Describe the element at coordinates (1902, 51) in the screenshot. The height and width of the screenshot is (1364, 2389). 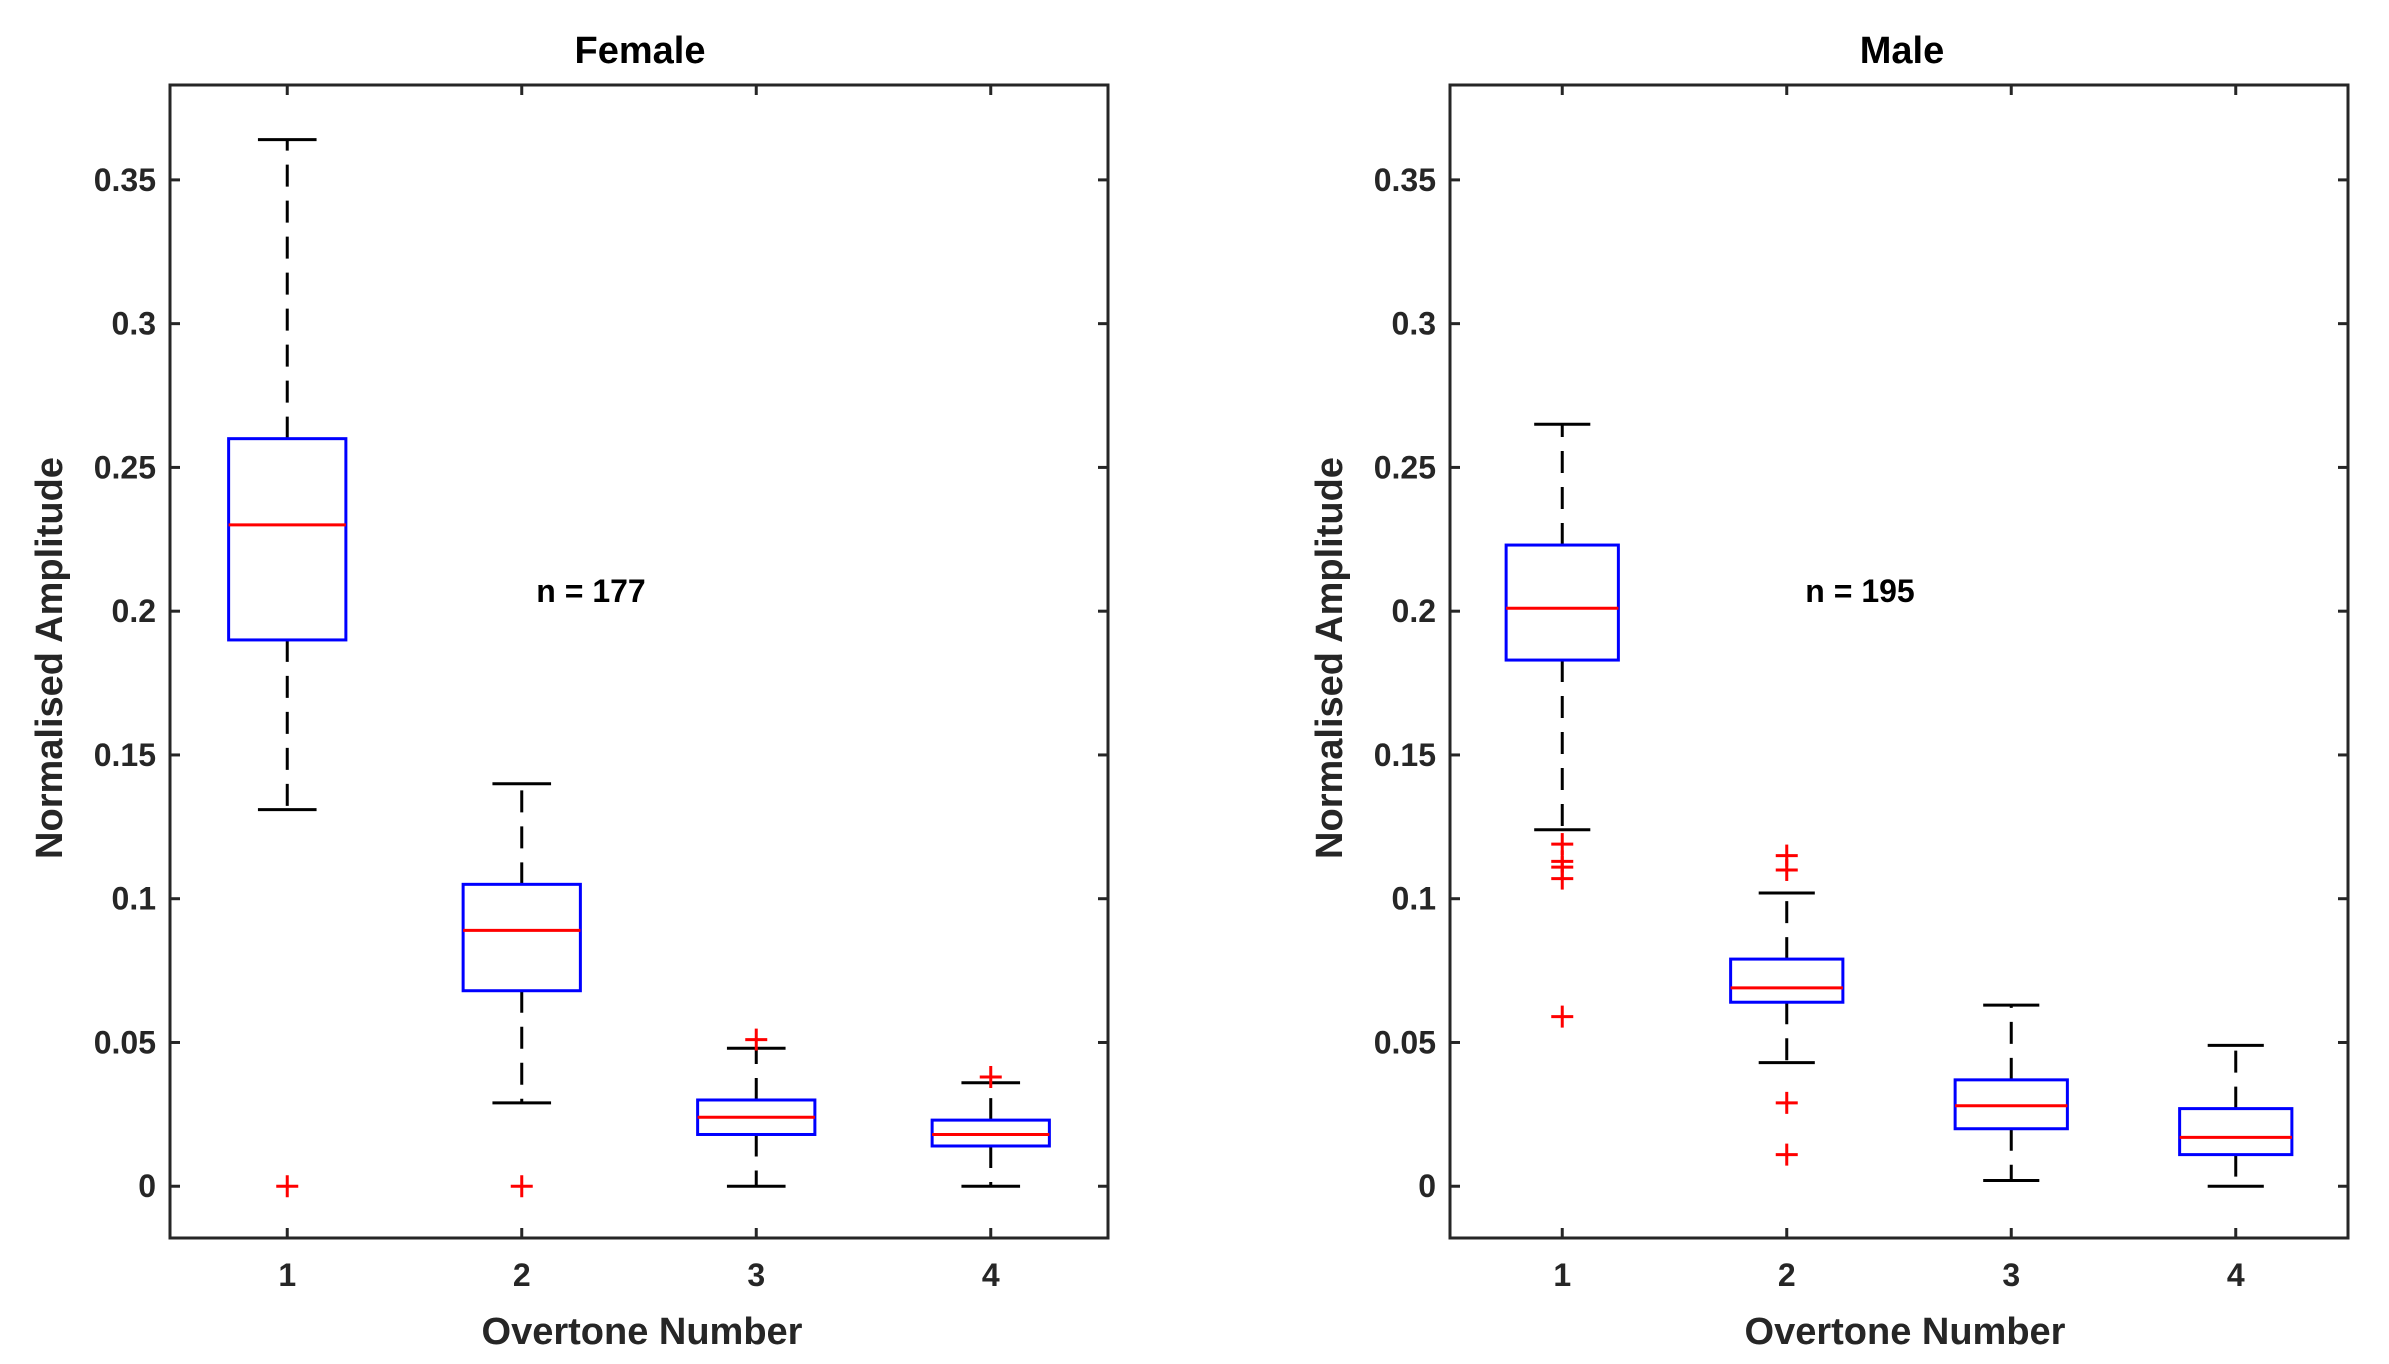
I see `panel-title: Male` at that location.